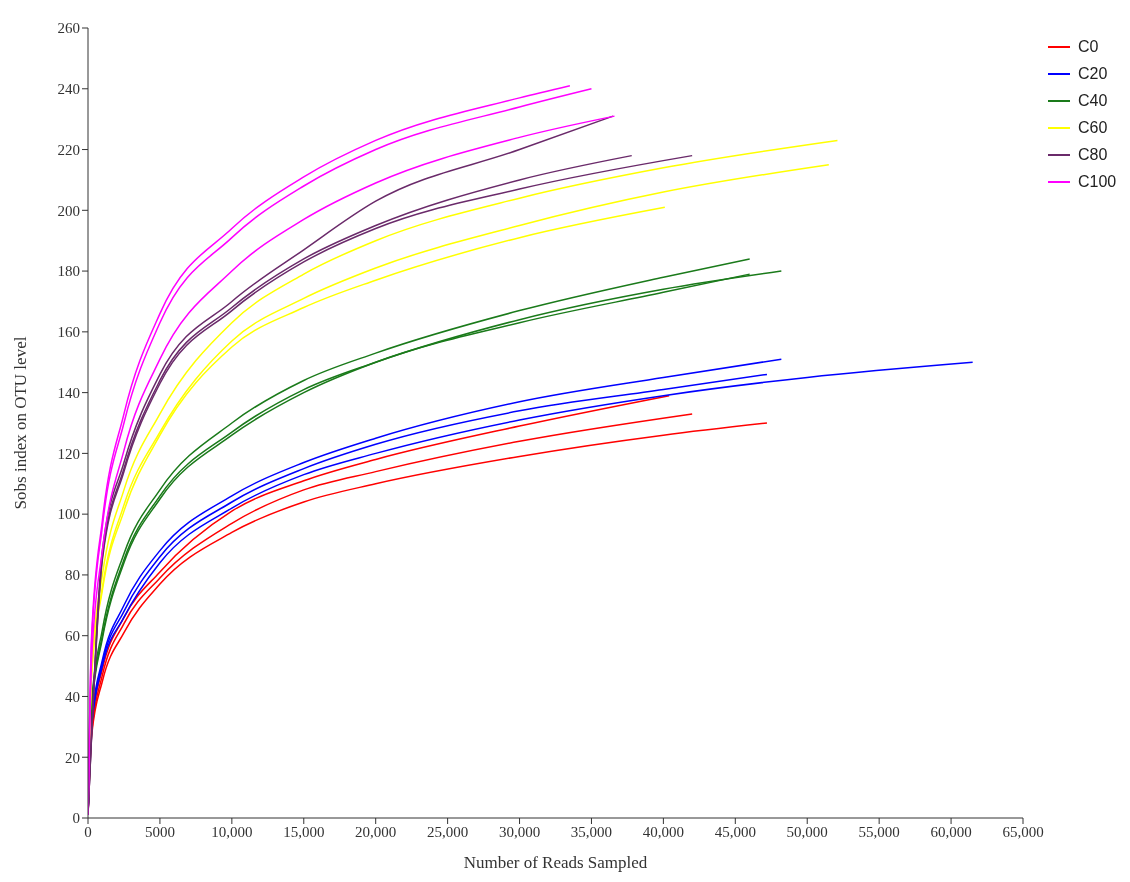  What do you see at coordinates (1093, 74) in the screenshot?
I see `legend-label: C20` at bounding box center [1093, 74].